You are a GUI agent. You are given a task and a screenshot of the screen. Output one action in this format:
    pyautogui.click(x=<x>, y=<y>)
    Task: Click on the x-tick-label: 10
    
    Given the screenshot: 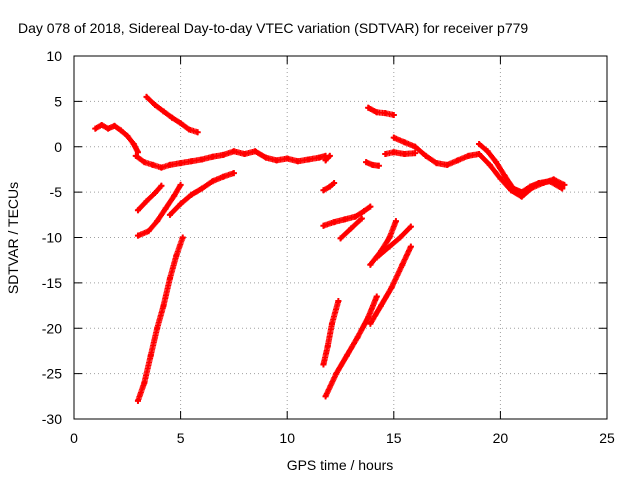 What is the action you would take?
    pyautogui.click(x=287, y=438)
    